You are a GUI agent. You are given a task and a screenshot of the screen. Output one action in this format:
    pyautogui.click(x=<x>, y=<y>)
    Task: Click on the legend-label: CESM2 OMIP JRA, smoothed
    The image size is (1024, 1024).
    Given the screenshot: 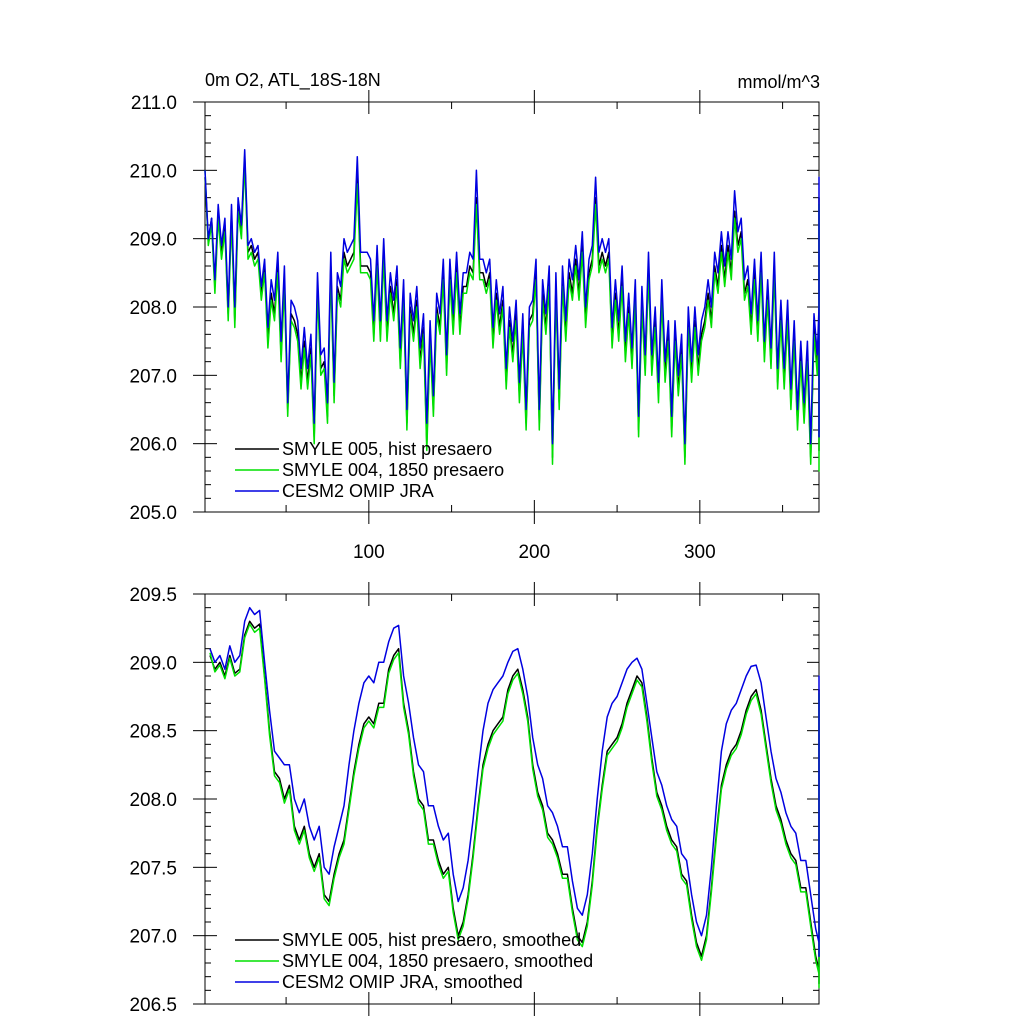 What is the action you would take?
    pyautogui.click(x=402, y=982)
    